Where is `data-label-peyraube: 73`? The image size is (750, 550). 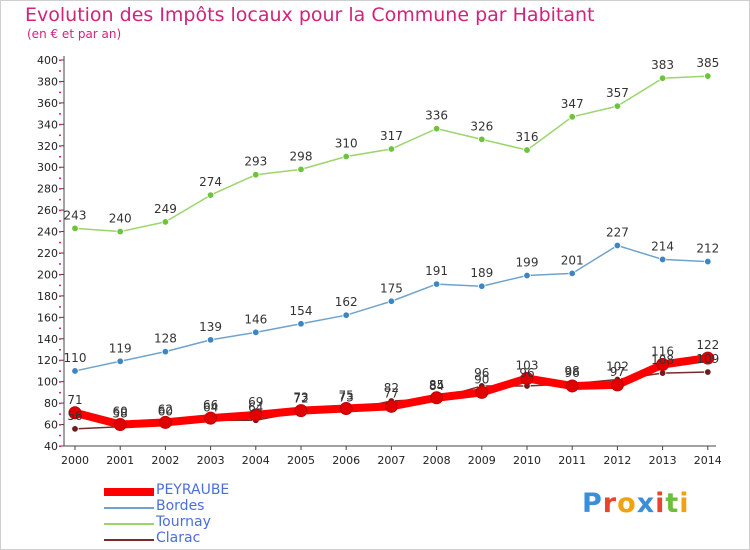
data-label-peyraube: 73 is located at coordinates (300, 398).